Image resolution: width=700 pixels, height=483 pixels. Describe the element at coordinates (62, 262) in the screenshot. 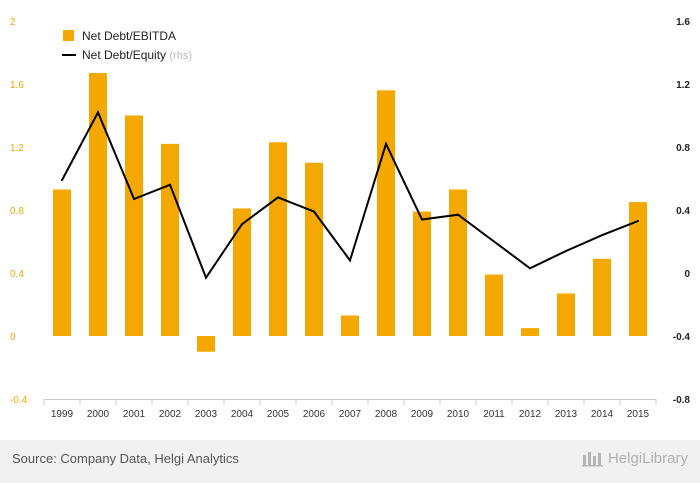

I see `bar-1999` at that location.